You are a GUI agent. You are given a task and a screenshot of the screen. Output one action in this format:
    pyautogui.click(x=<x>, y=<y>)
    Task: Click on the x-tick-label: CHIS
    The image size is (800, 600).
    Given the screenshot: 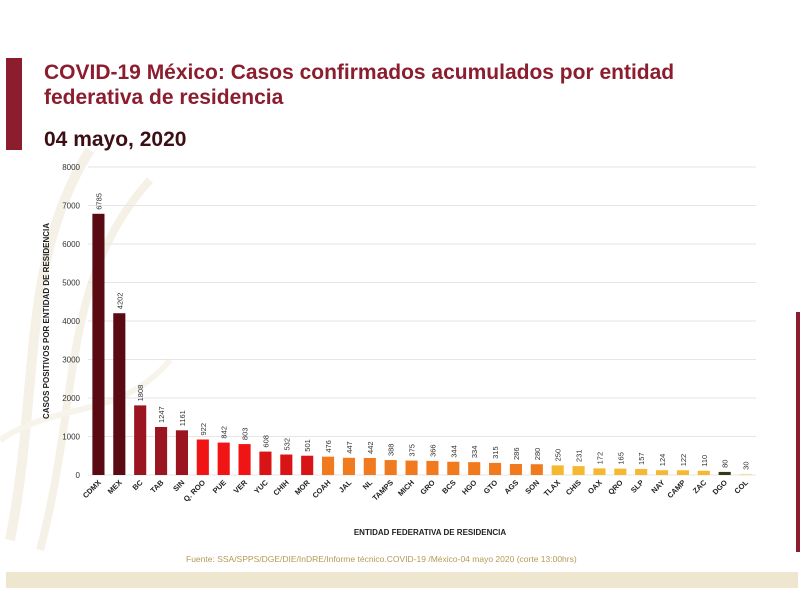 What is the action you would take?
    pyautogui.click(x=573, y=487)
    